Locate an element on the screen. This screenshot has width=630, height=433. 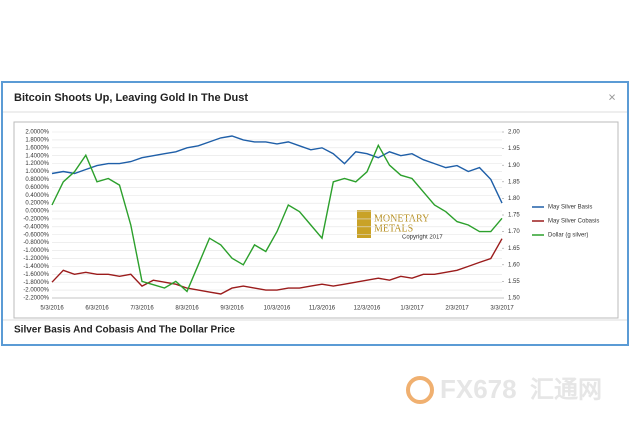
y-tick-label: -2.2000% is located at coordinates (36, 299).